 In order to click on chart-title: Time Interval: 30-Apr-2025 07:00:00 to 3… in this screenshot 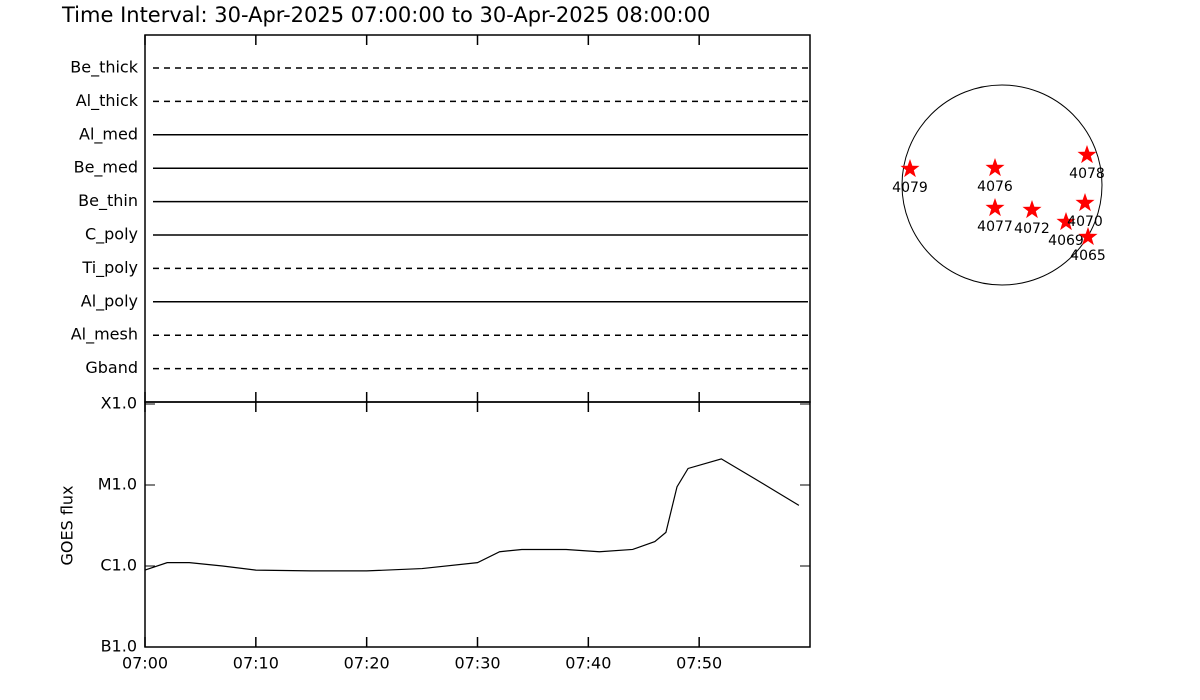, I will do `click(385, 15)`.